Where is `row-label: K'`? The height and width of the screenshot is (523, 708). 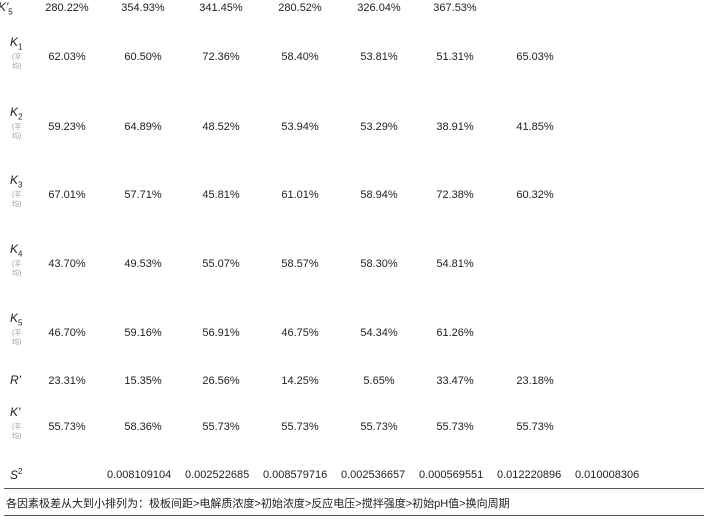
row-label: K' is located at coordinates (15, 412).